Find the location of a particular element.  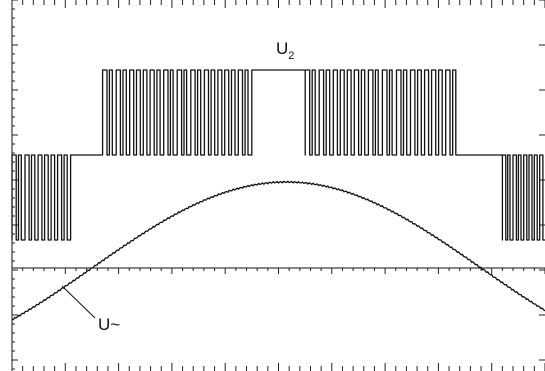

u-sine-label: U~ is located at coordinates (109, 324).